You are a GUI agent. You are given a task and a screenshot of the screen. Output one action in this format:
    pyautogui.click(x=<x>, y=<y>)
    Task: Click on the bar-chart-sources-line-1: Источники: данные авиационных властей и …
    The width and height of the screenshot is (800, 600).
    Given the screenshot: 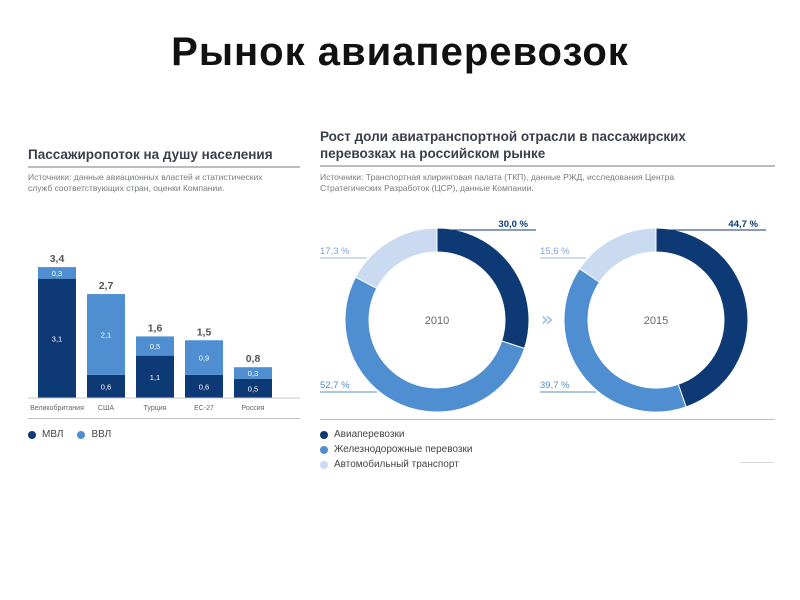 What is the action you would take?
    pyautogui.click(x=145, y=177)
    